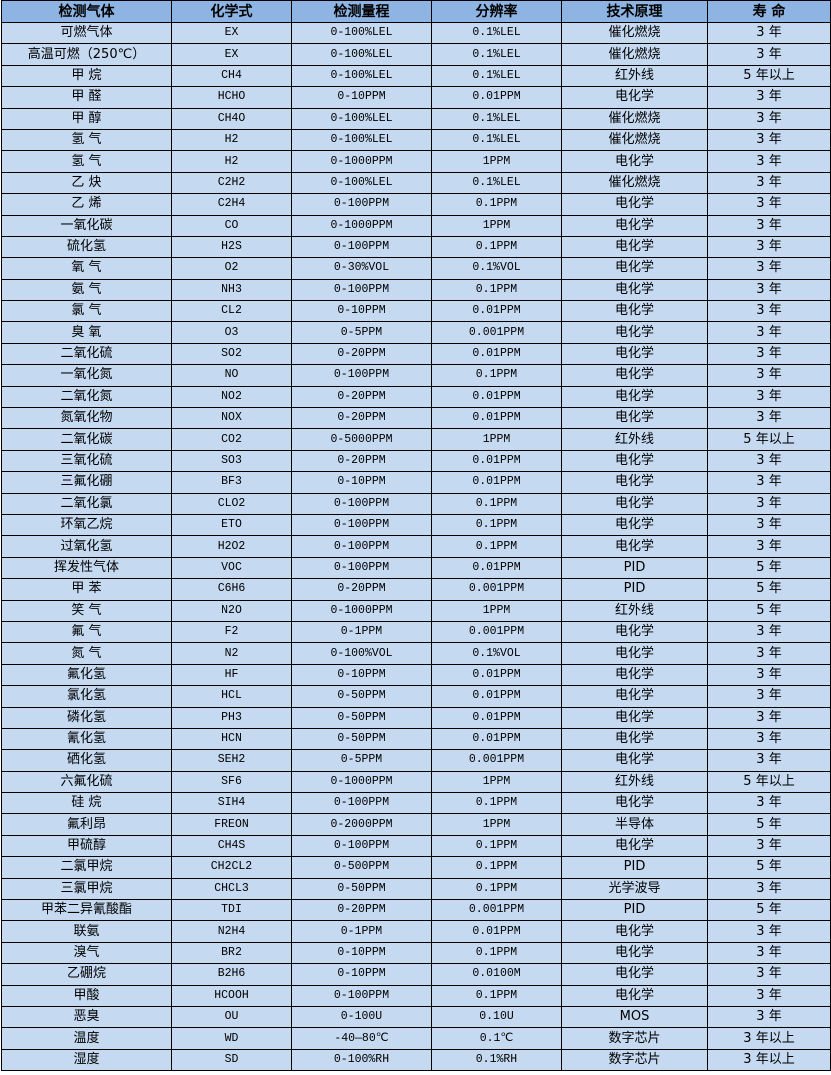 The height and width of the screenshot is (1075, 831). Describe the element at coordinates (416, 1060) in the screenshot. I see `table-row: 湿度 SD 0-100%RH 0.1%RH 数字芯片 3 年以上` at that location.